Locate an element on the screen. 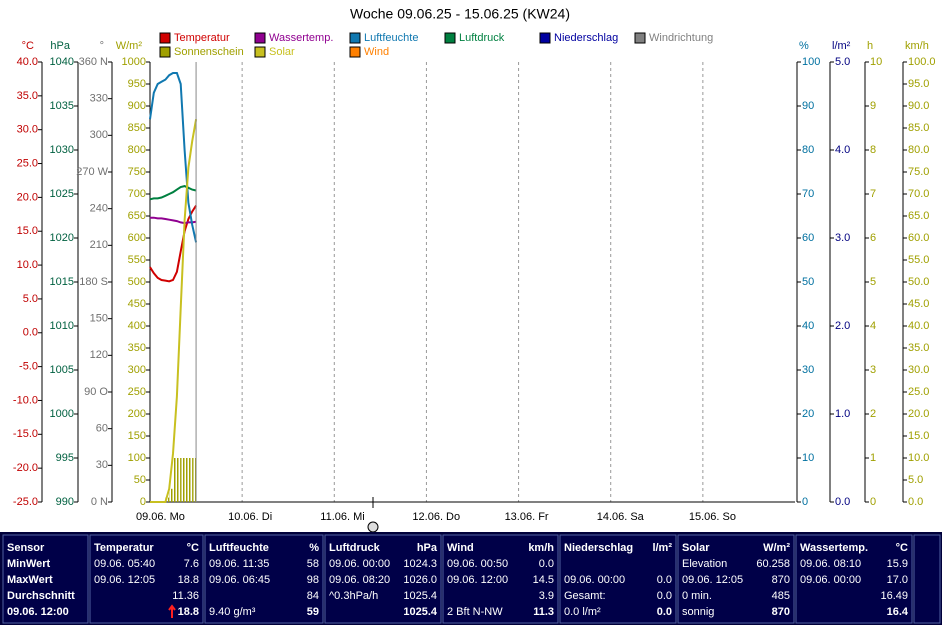 This screenshot has height=625, width=950. column-unit: hPa is located at coordinates (427, 548).